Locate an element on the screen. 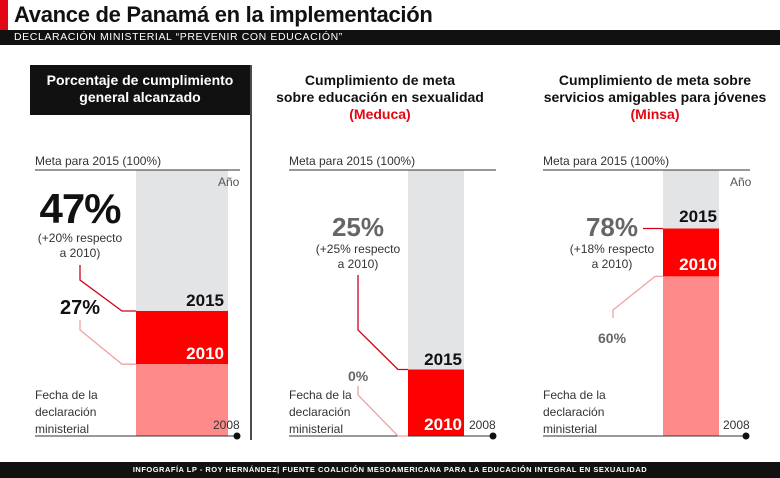  panel-1-start-label: Fecha de la declaración ministerial is located at coordinates (66, 412).